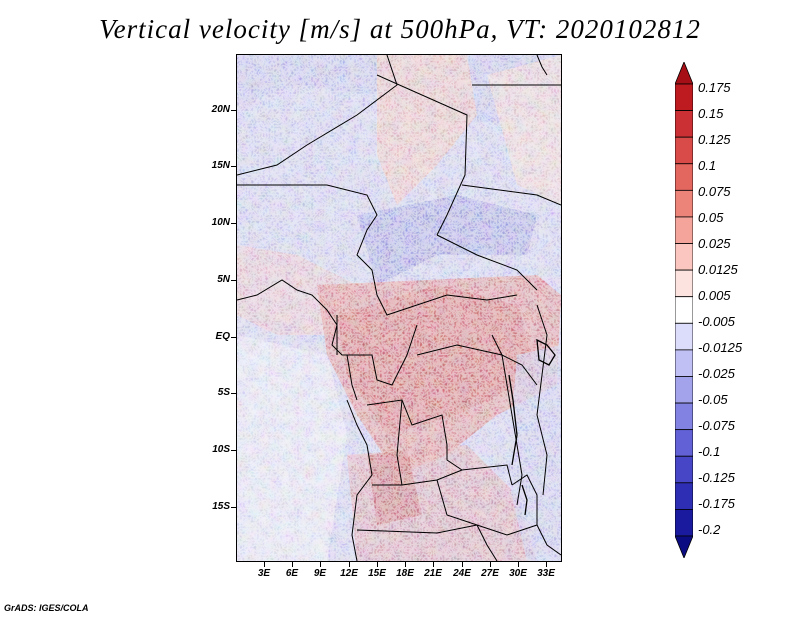  What do you see at coordinates (713, 399) in the screenshot?
I see `colorbar-label: -0.05` at bounding box center [713, 399].